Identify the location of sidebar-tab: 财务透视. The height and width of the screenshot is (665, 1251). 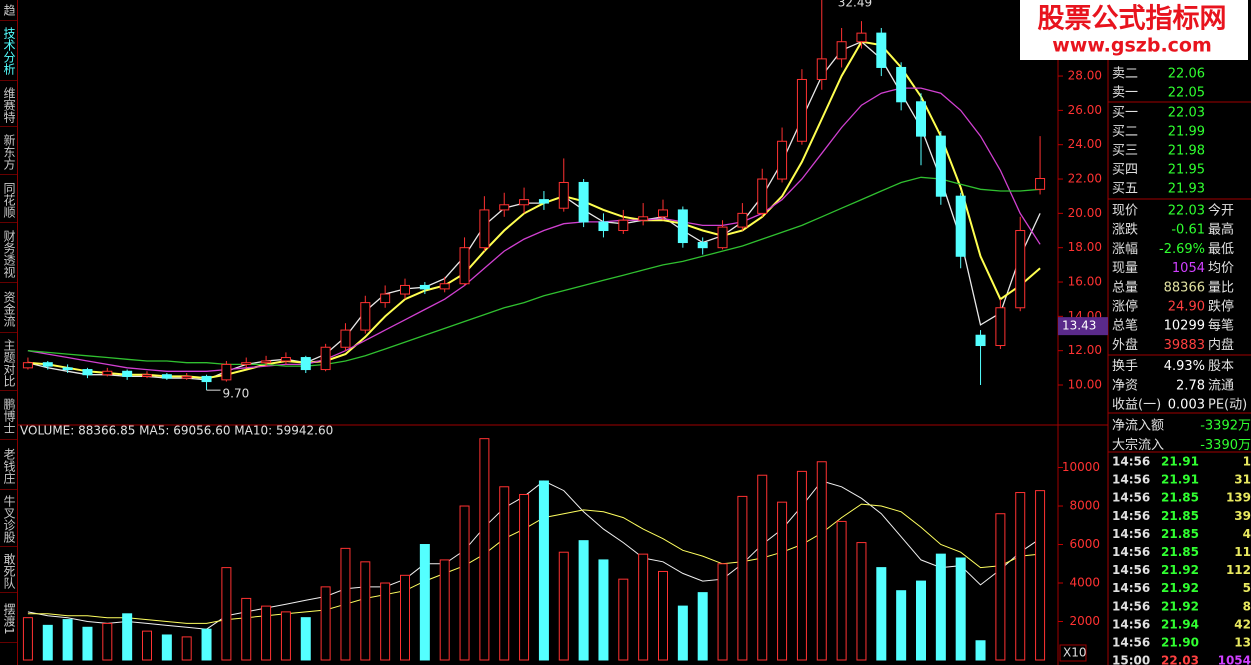
(8, 254).